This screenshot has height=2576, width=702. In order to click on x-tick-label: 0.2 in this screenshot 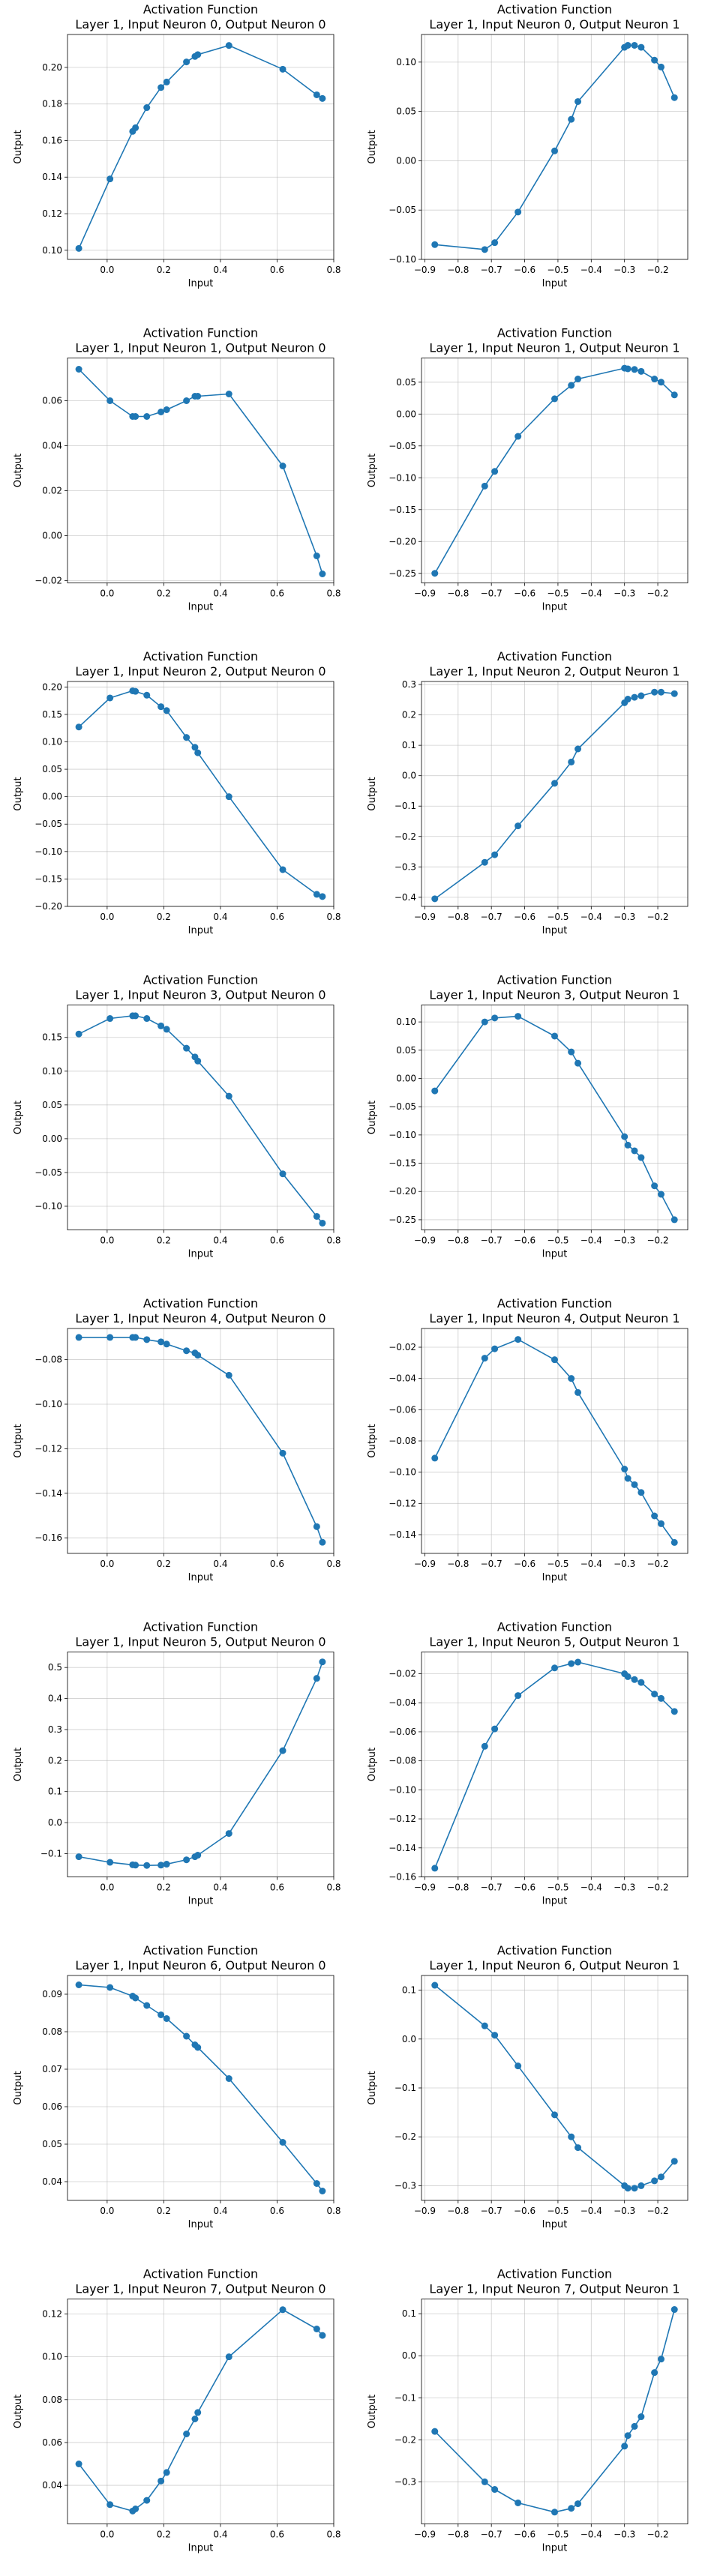, I will do `click(164, 1888)`.